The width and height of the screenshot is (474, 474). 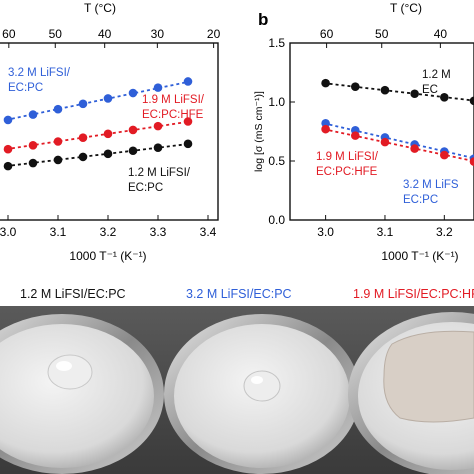 I want to click on chart1-legend-label: 3.2 M LiFSI/, so click(x=39, y=73).